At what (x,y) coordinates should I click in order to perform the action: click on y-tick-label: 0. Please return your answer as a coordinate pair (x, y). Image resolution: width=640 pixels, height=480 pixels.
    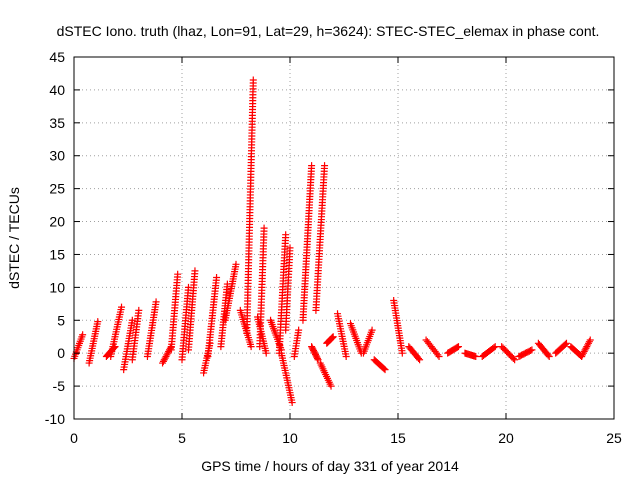
    Looking at the image, I should click on (61, 353).